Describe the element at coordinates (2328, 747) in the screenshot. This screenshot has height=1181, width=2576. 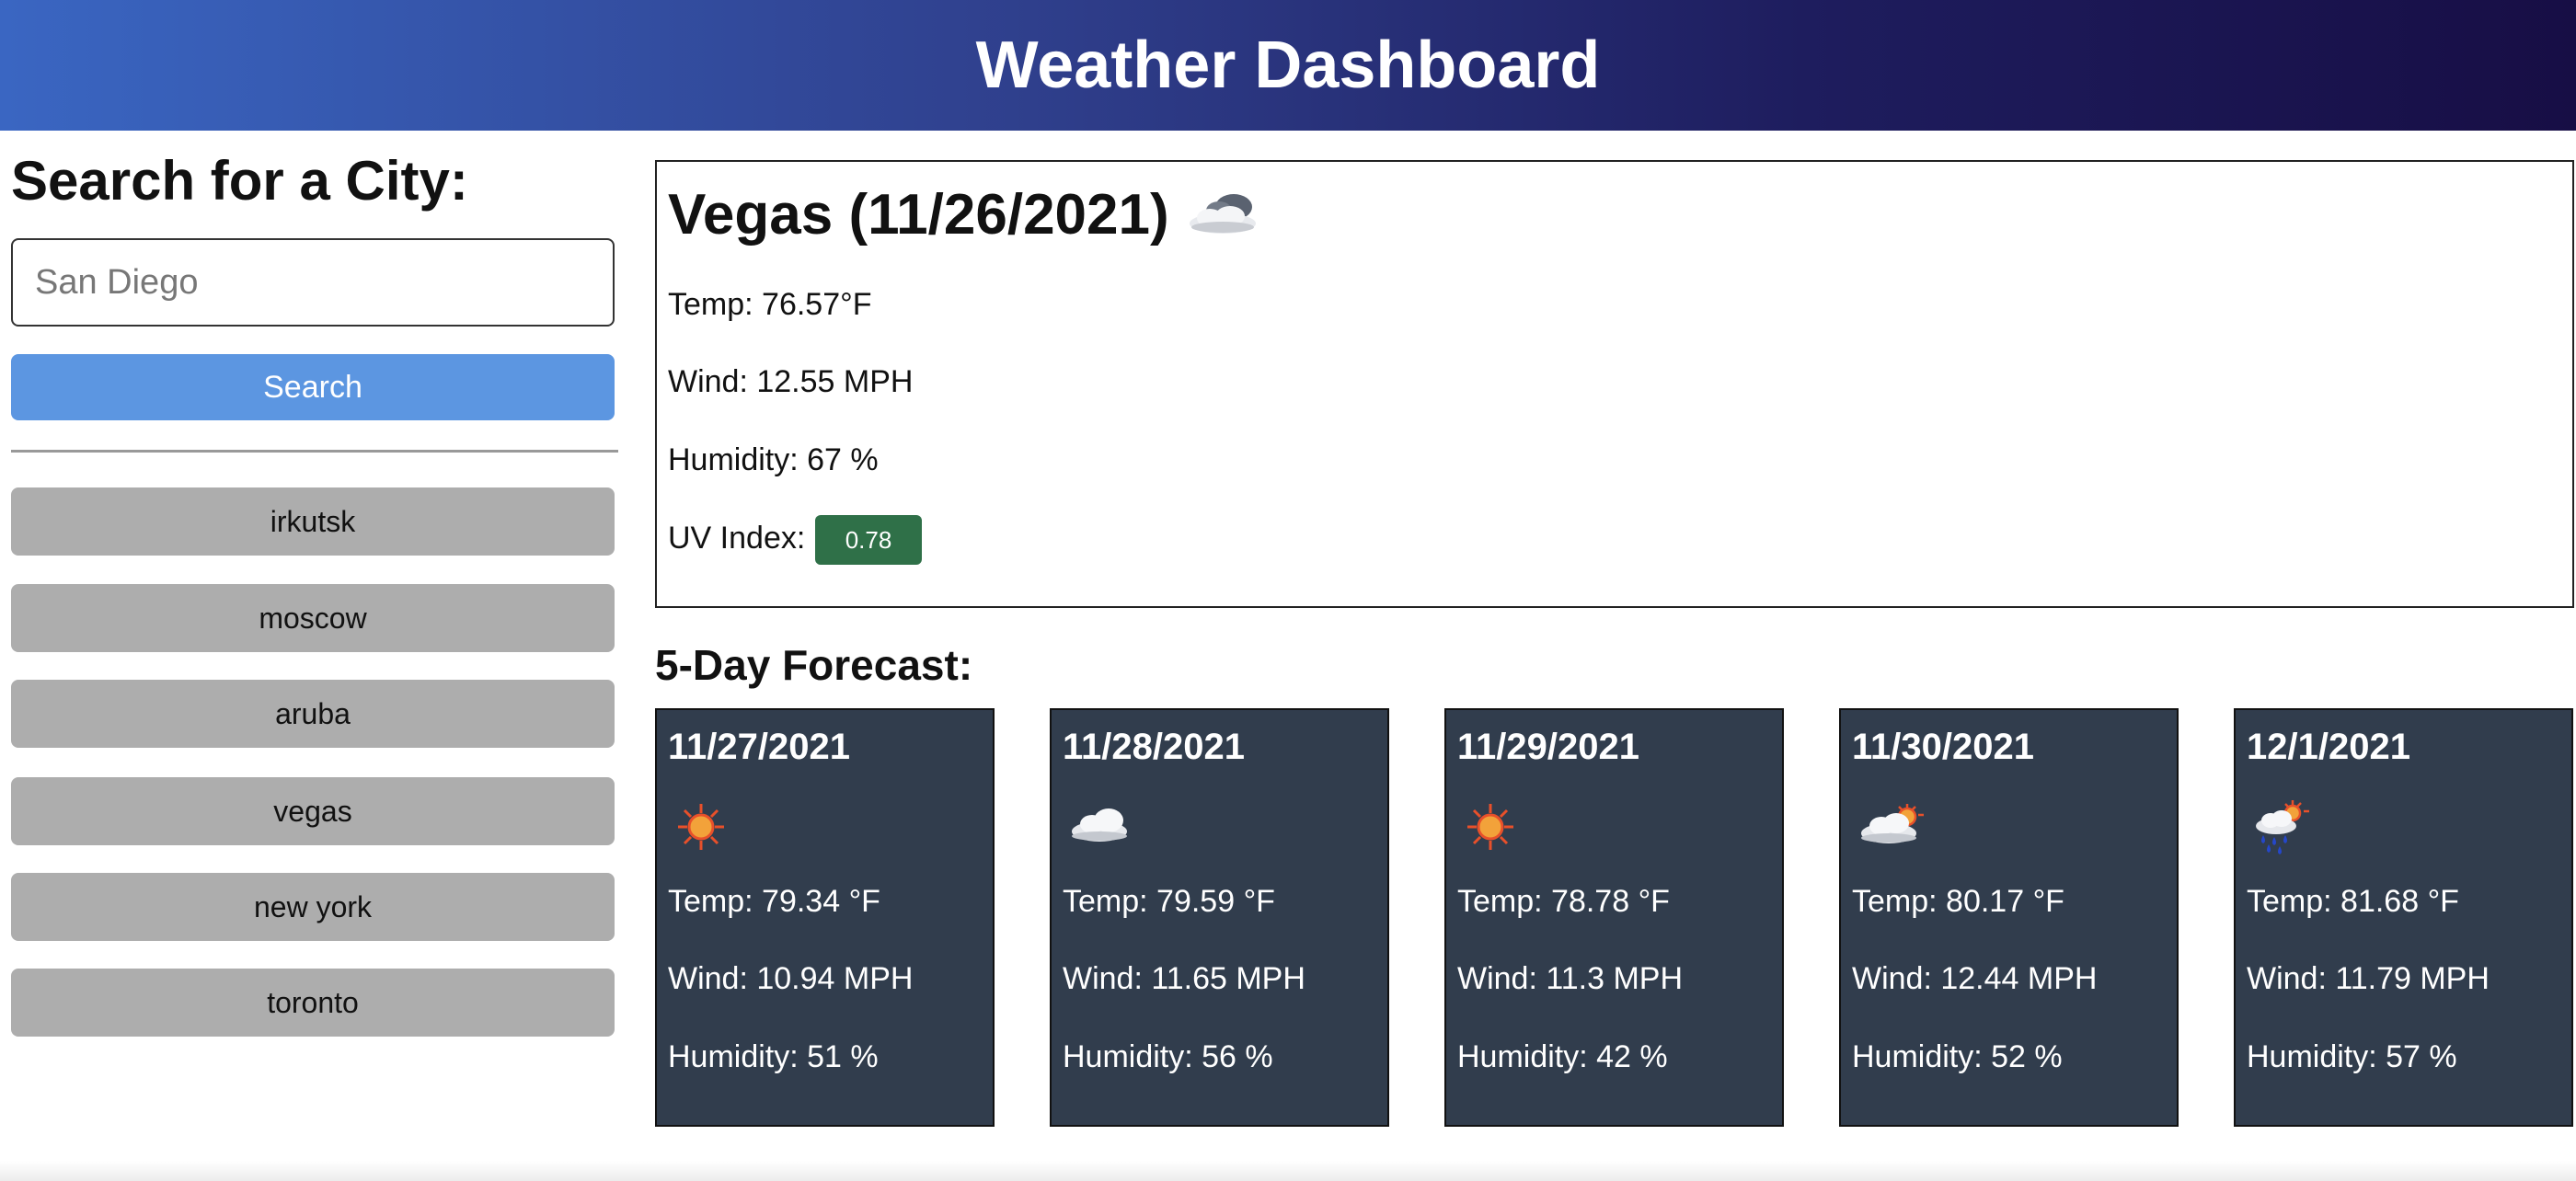
I see `forecast-date: 12/1/2021` at that location.